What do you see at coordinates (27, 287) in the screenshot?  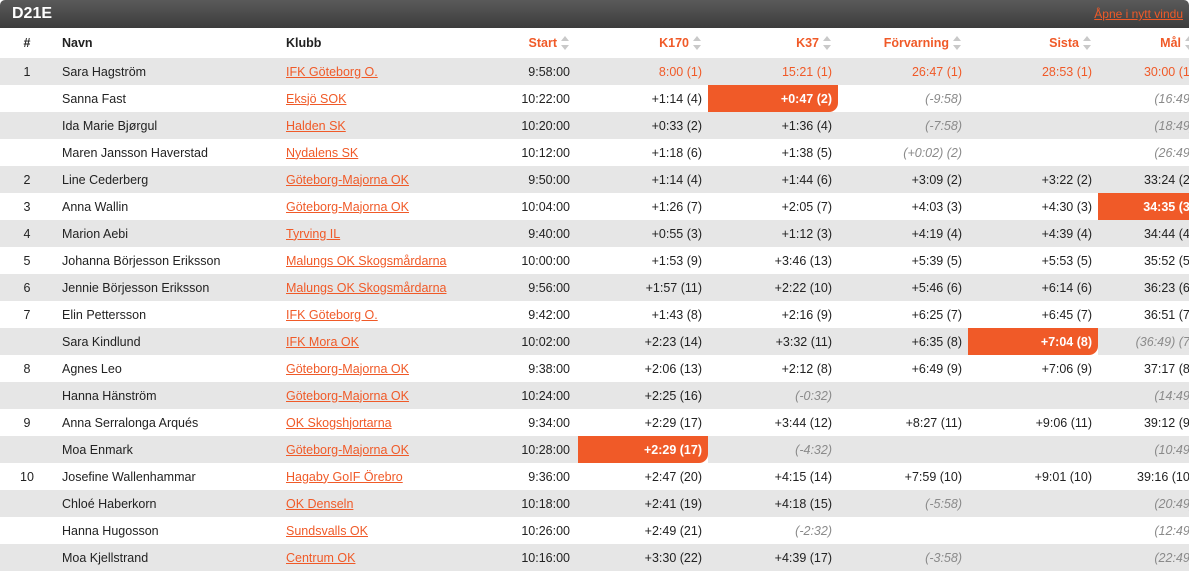 I see `rank-cell: 6` at bounding box center [27, 287].